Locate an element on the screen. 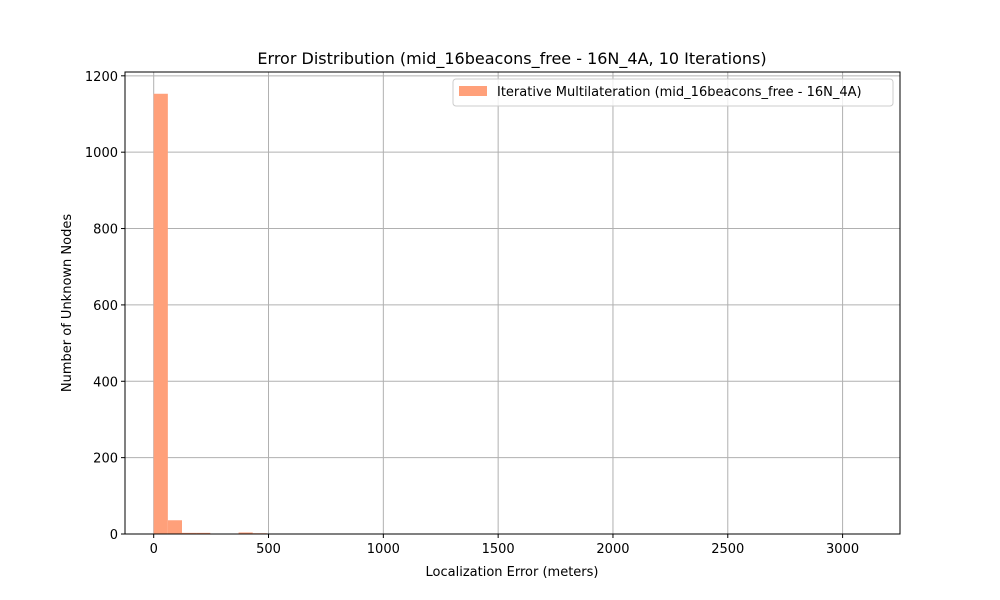  x-tick-label: 1500 is located at coordinates (498, 549).